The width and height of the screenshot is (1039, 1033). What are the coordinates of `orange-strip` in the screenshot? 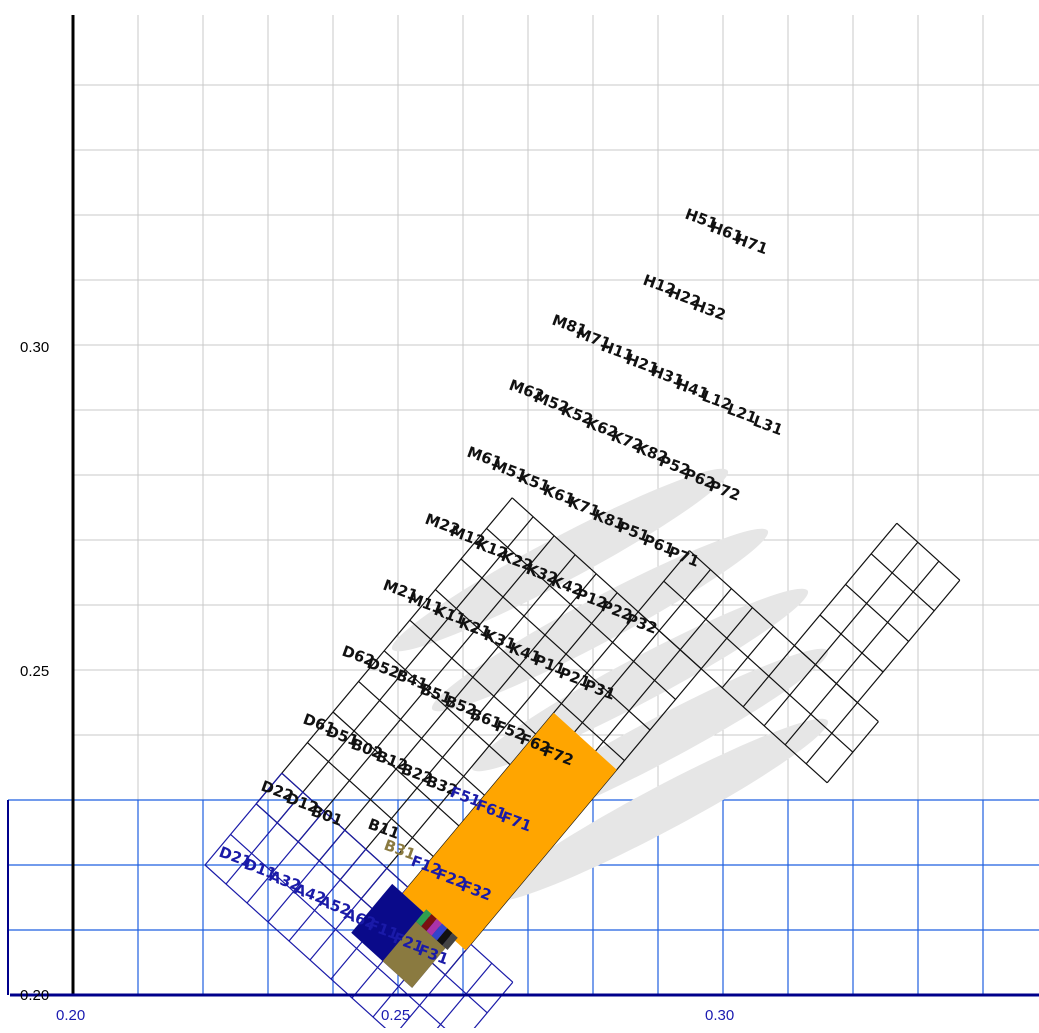 It's located at (509, 831).